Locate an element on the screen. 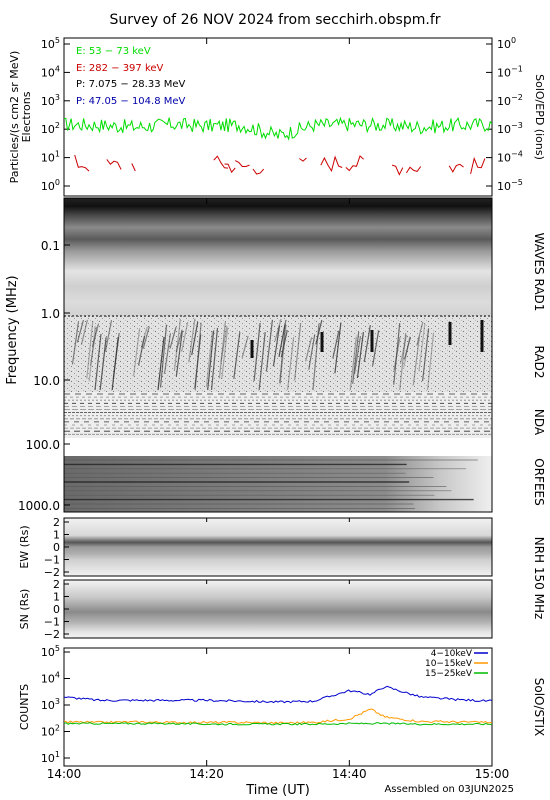 This screenshot has width=550, height=800. nda-spectrum is located at coordinates (278, 415).